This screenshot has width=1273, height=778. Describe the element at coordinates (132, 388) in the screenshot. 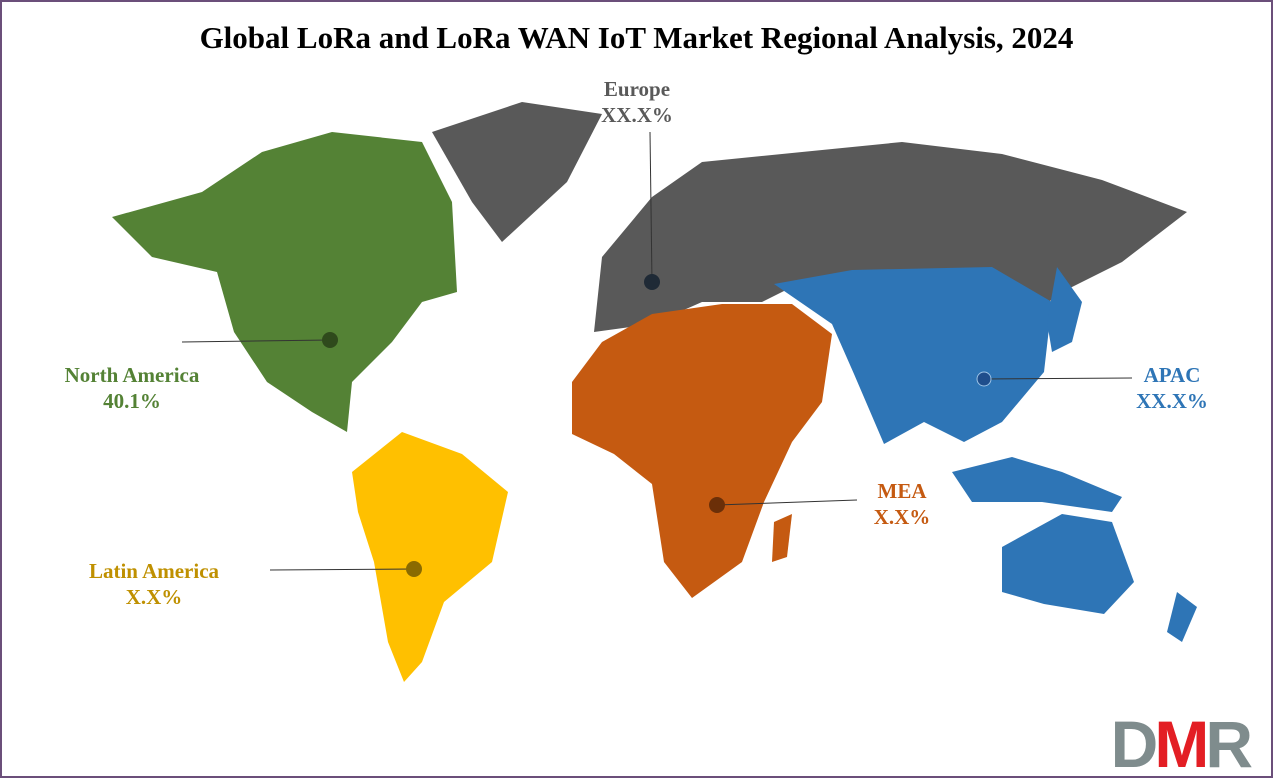

I see `label-north-america: North America 40.1%` at that location.